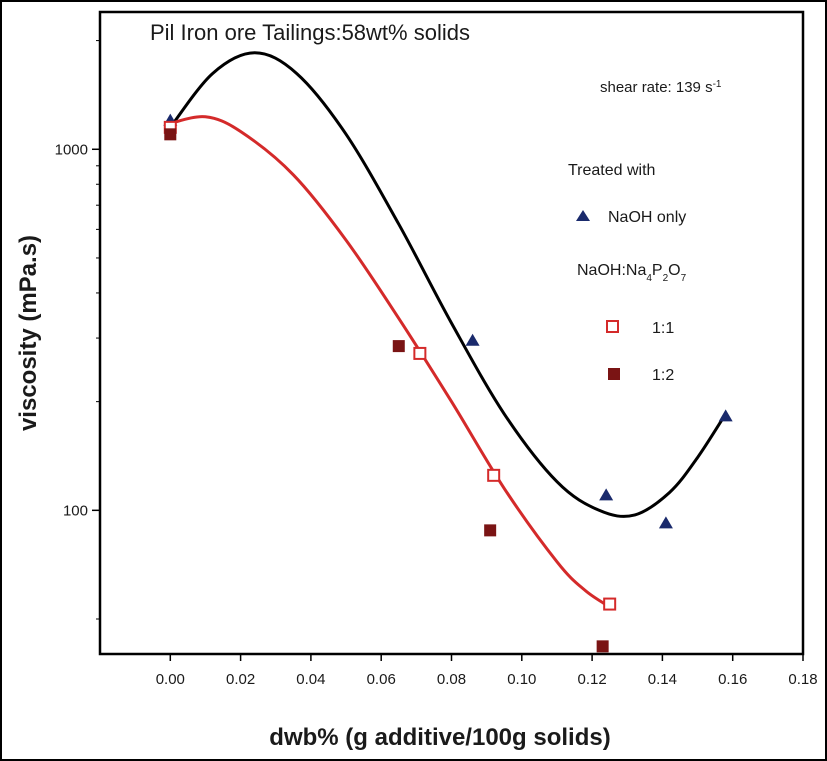  Describe the element at coordinates (381, 679) in the screenshot. I see `x-tick-label: 0.06` at that location.